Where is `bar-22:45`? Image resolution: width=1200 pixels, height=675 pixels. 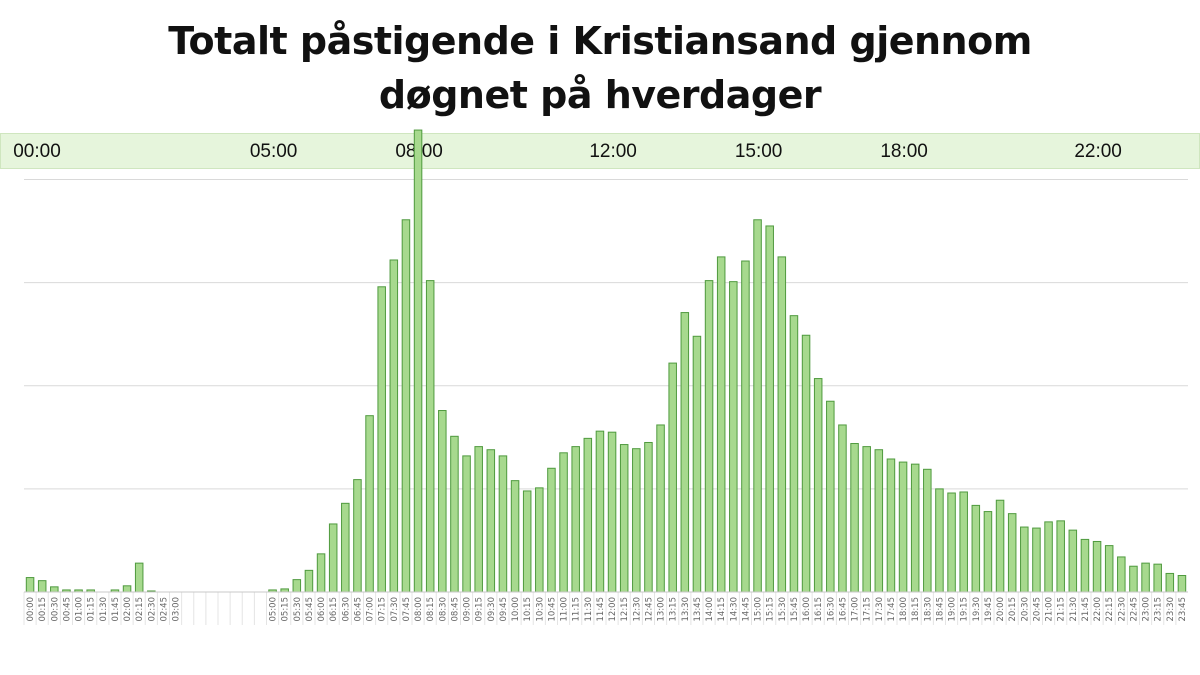
bar-22:45 is located at coordinates (1133, 579).